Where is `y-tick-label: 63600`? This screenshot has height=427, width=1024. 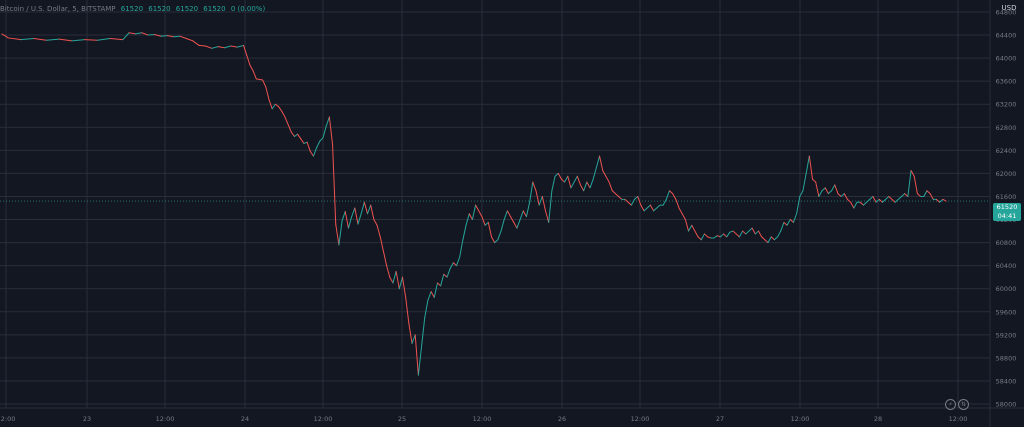 y-tick-label: 63600 is located at coordinates (1006, 82).